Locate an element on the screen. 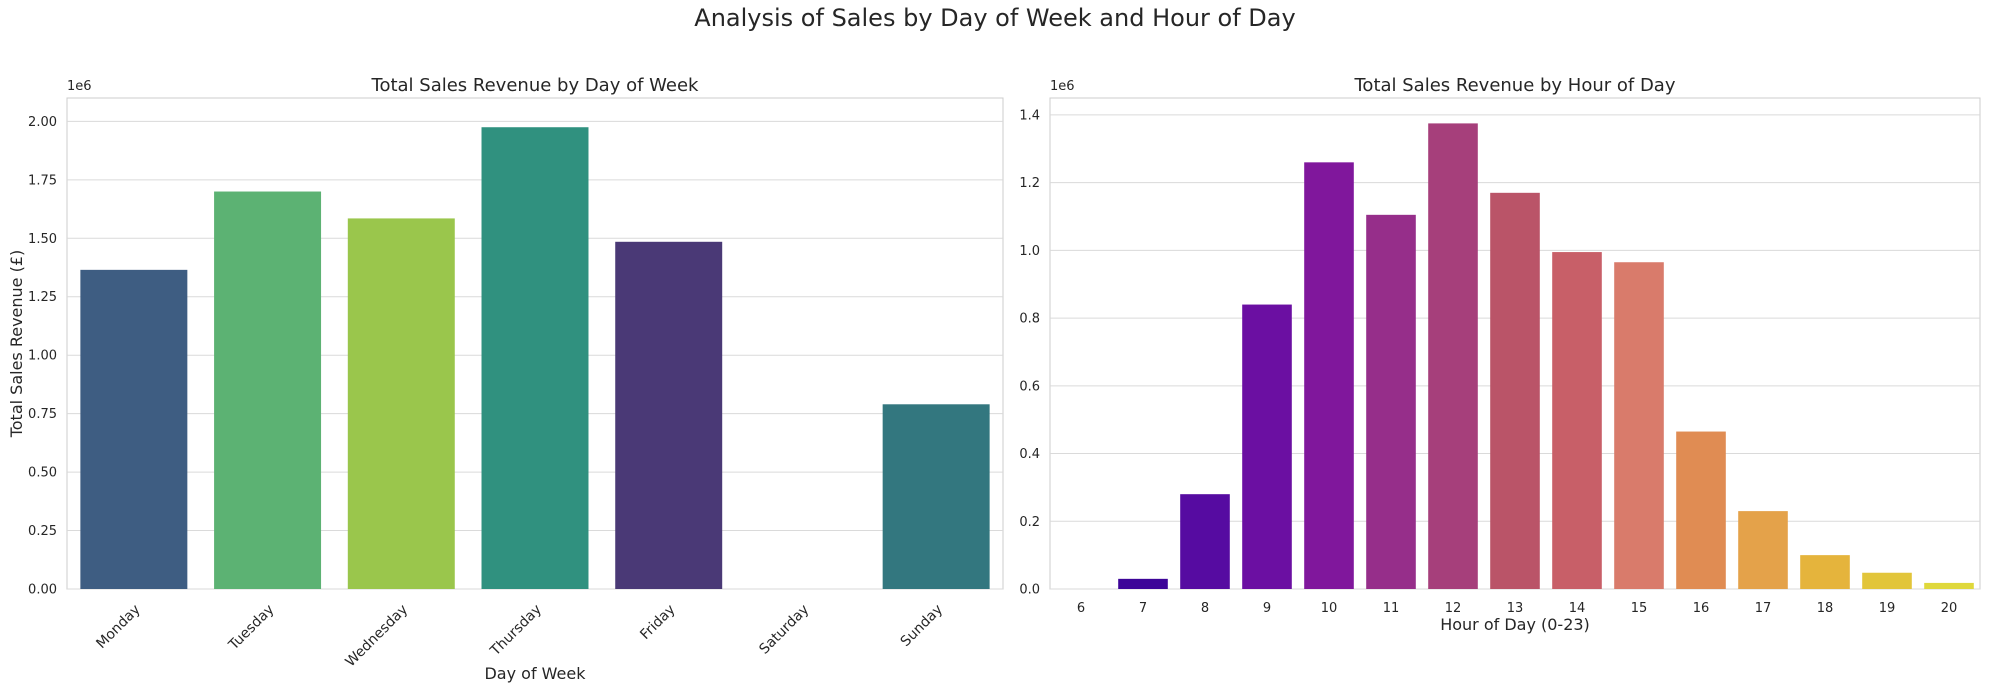 This screenshot has height=690, width=1990. y-tick-label: 1.4 is located at coordinates (1029, 115).